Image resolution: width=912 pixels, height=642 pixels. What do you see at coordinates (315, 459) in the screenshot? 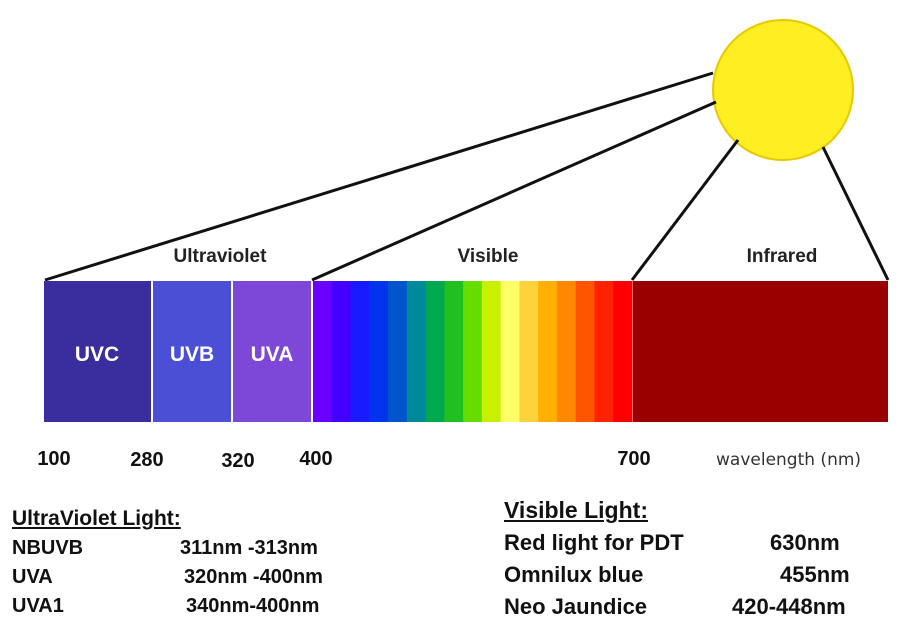
I see `tick-400: 400` at bounding box center [315, 459].